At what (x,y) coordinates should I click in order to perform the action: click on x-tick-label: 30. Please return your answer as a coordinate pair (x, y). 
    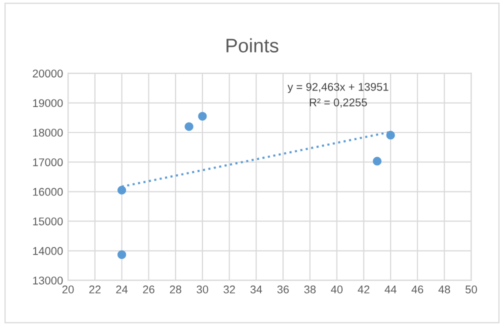
    Looking at the image, I should click on (202, 290).